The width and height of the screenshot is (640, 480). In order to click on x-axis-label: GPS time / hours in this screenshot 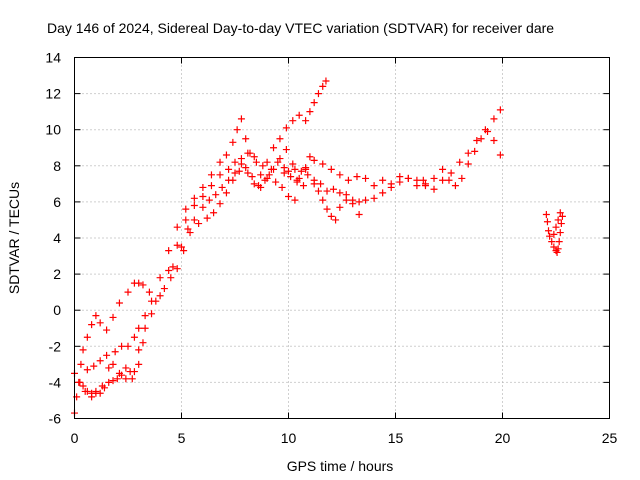, I will do `click(340, 466)`.